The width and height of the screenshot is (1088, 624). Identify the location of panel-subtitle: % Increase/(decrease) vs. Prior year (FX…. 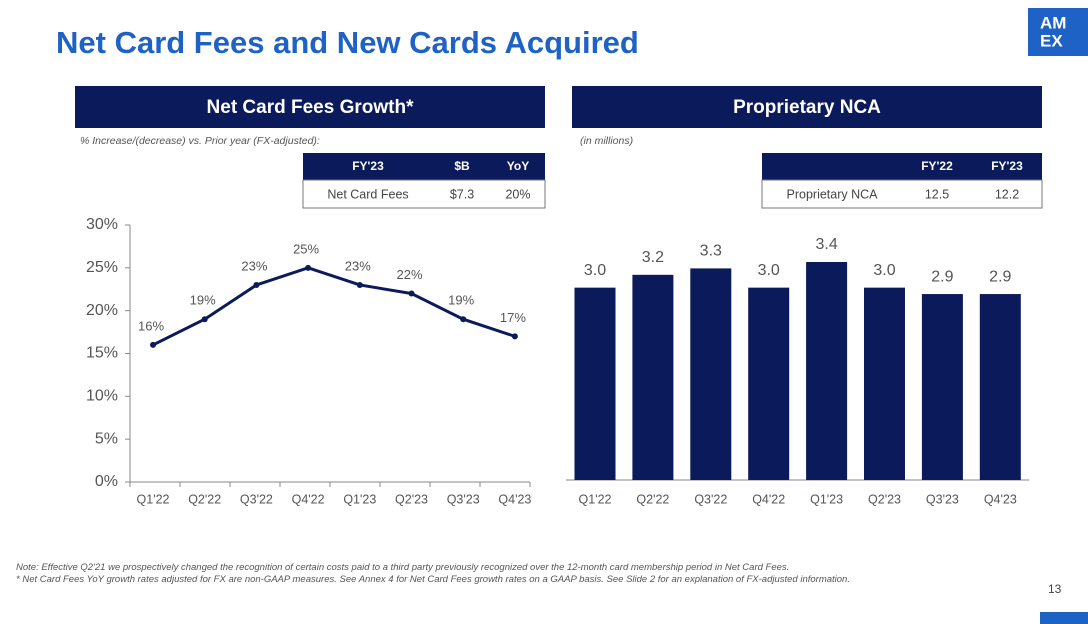
(200, 141).